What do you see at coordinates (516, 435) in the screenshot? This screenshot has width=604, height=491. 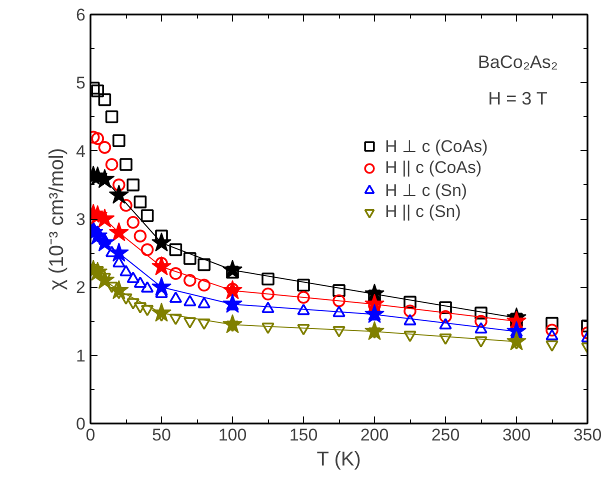 I see `x-tick-label: 300` at bounding box center [516, 435].